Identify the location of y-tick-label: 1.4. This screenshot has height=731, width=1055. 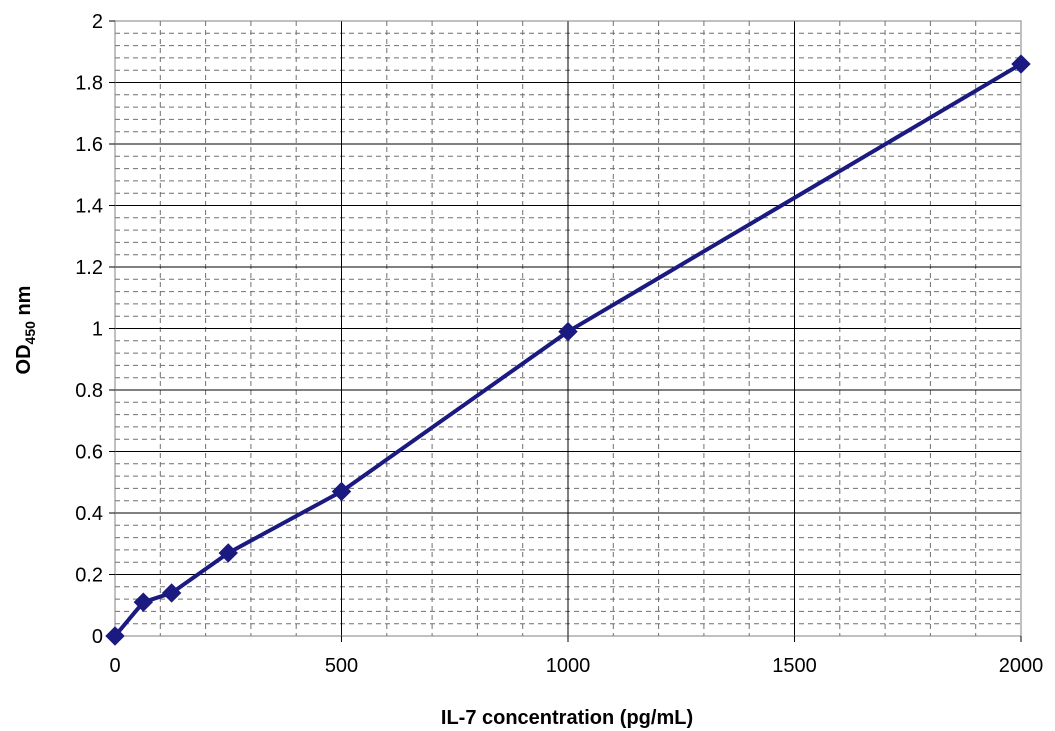
(89, 207).